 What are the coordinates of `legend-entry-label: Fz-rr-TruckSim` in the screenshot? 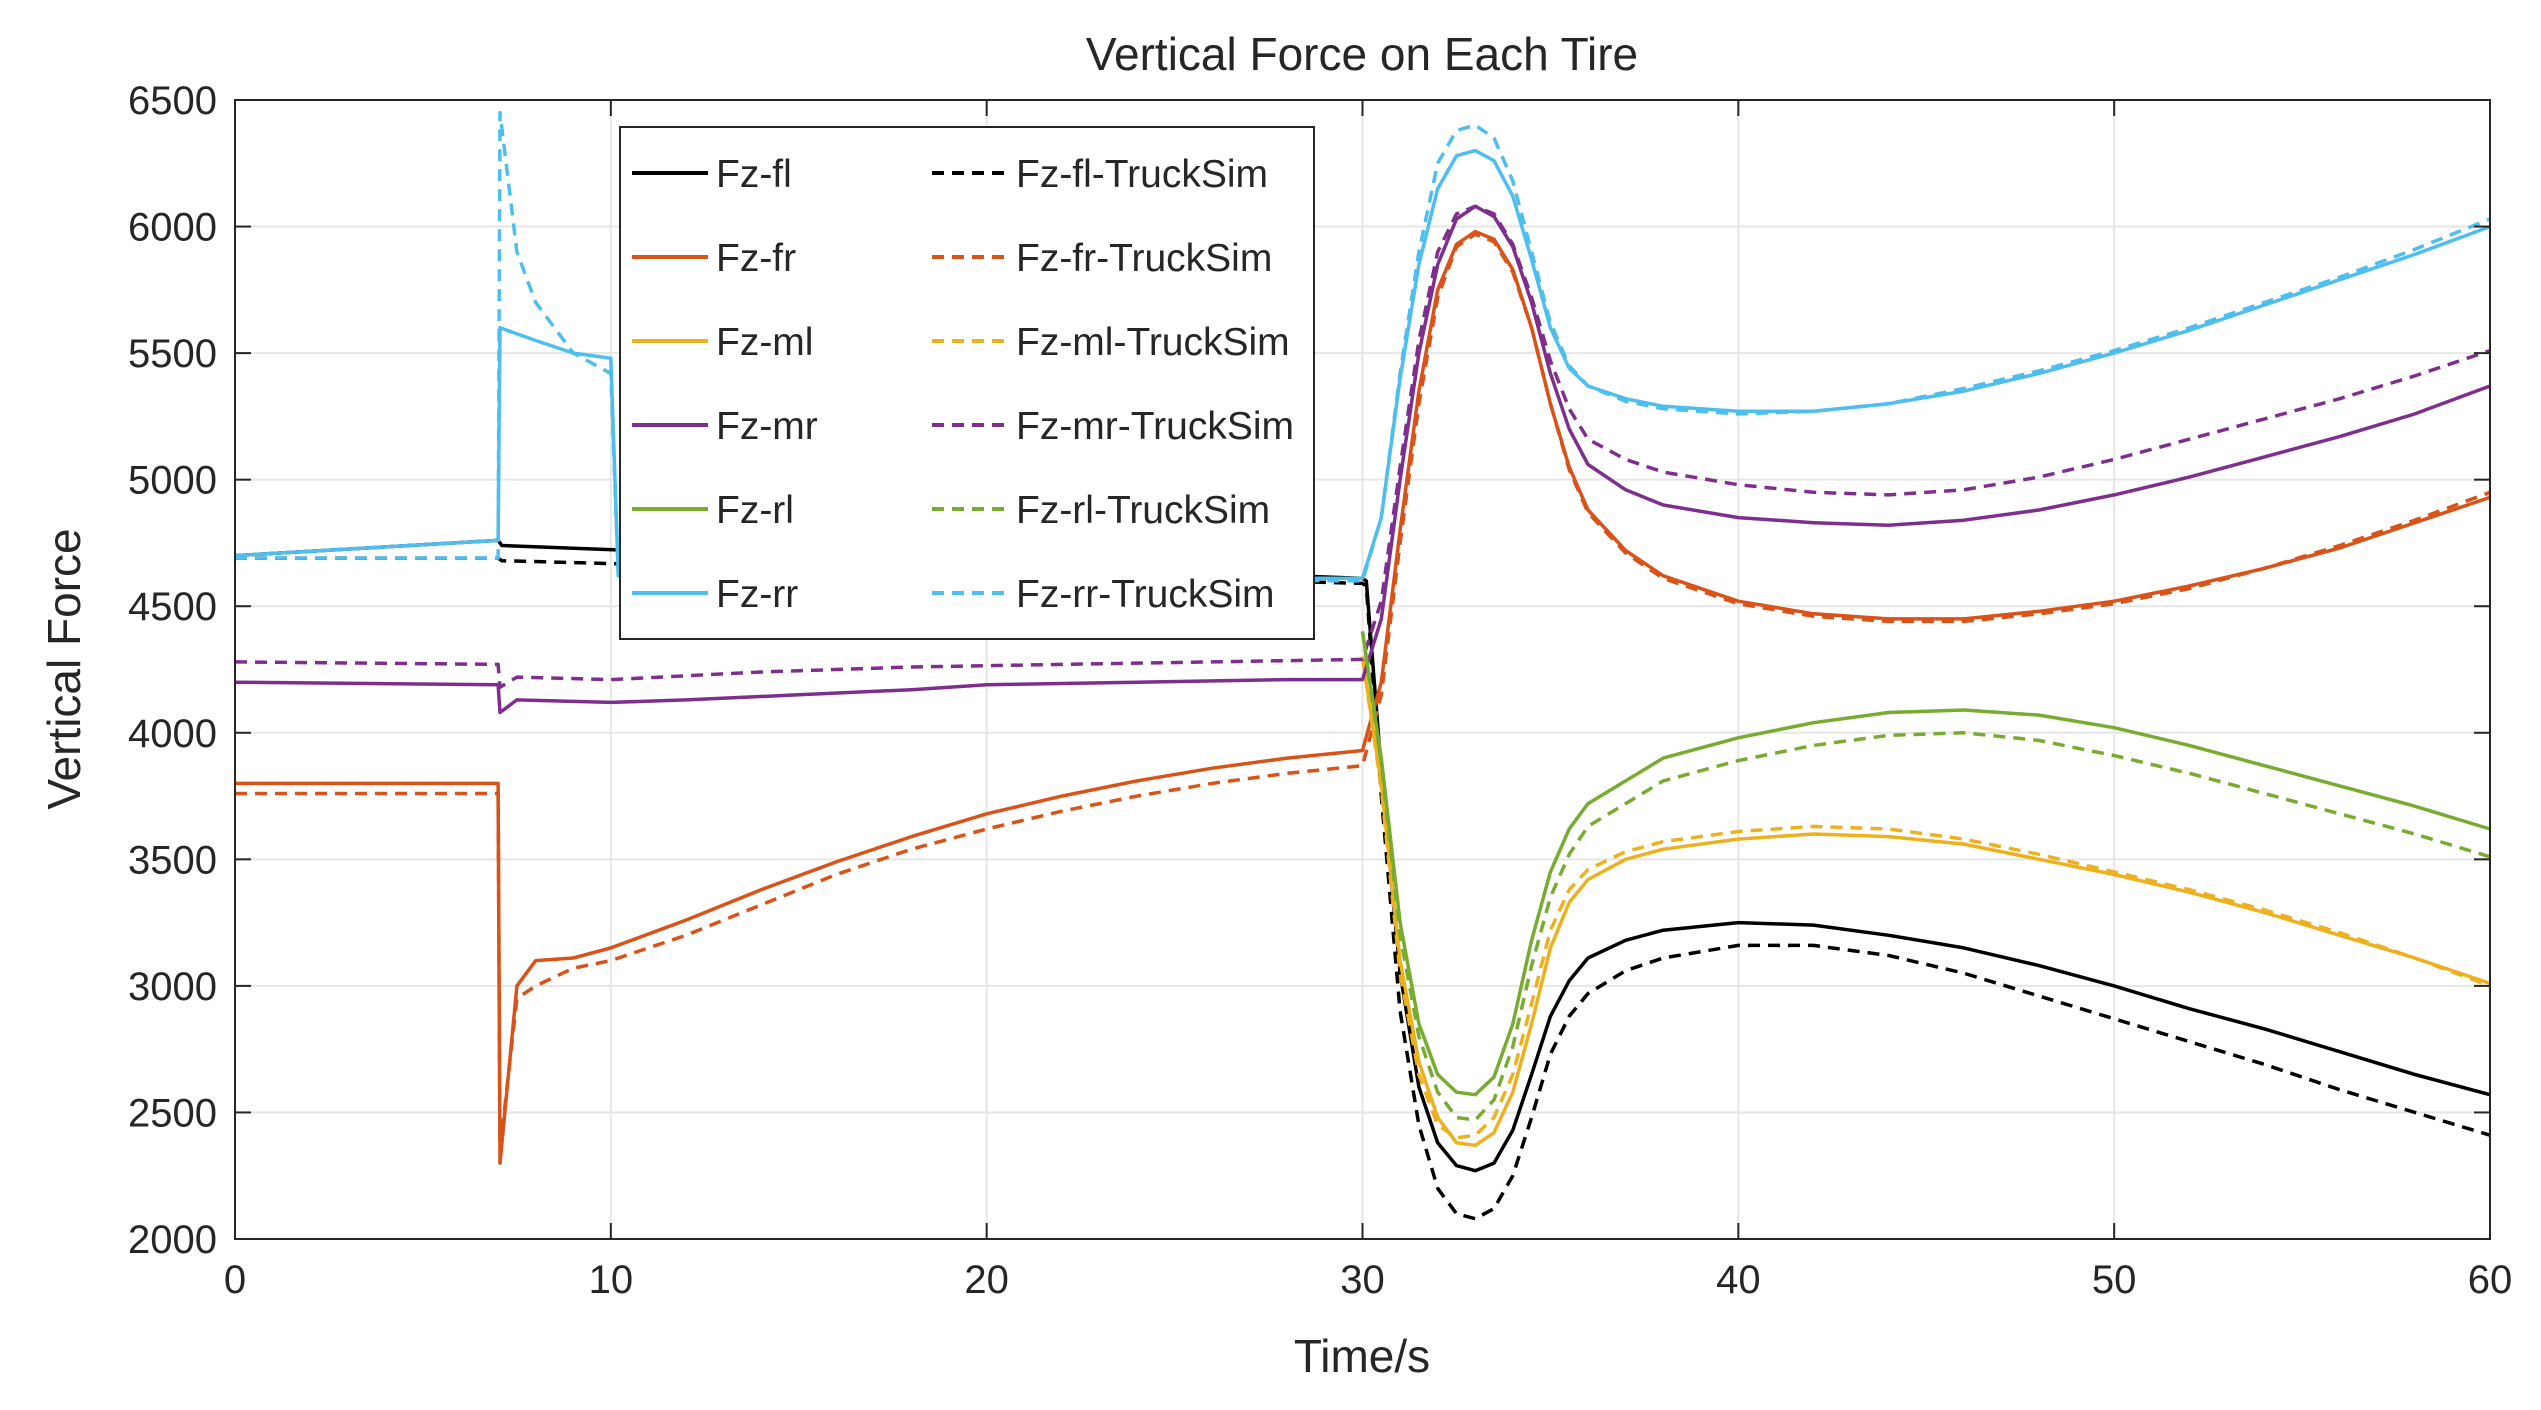 It's located at (1145, 594).